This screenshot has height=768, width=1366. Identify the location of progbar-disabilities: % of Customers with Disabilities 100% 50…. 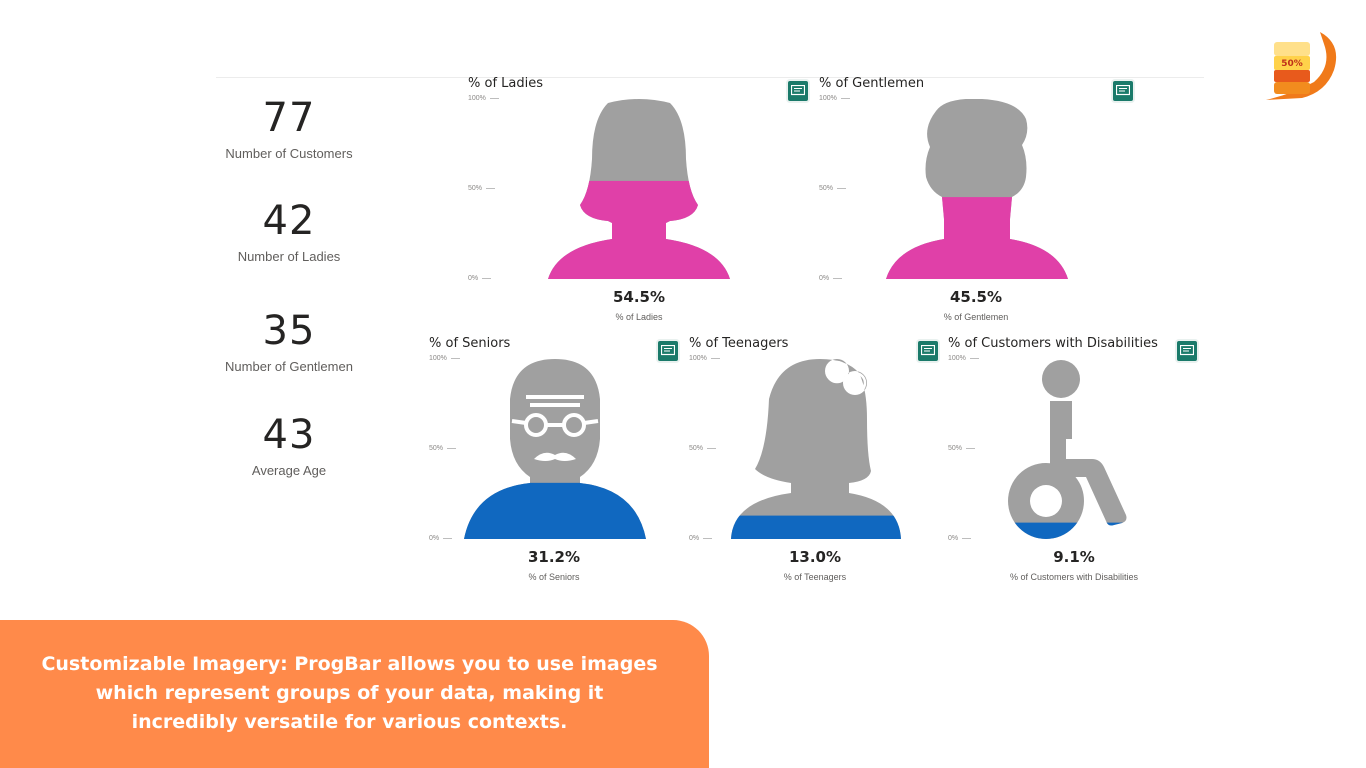
(1078, 461).